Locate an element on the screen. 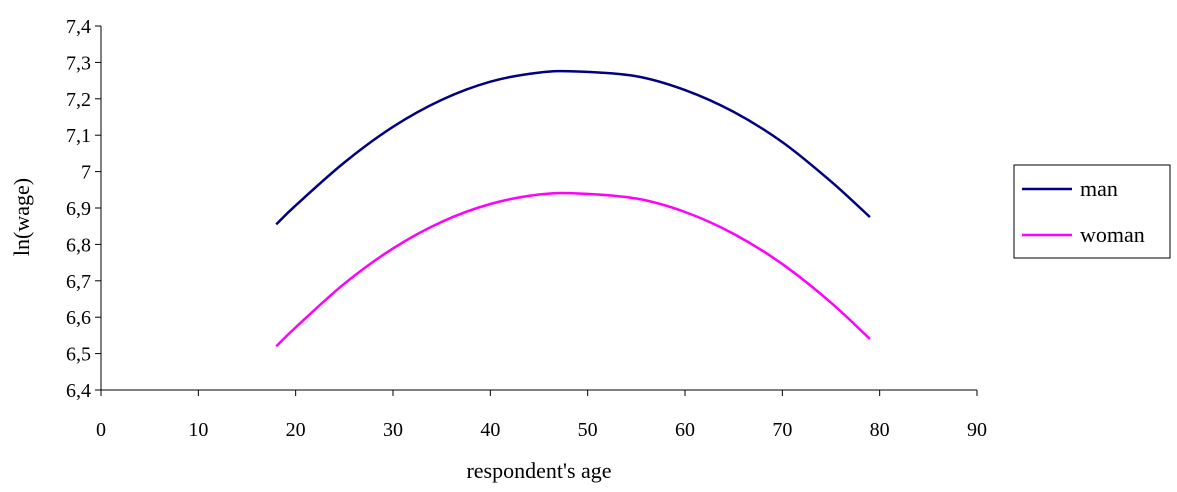  legend-label-woman: woman is located at coordinates (1112, 234).